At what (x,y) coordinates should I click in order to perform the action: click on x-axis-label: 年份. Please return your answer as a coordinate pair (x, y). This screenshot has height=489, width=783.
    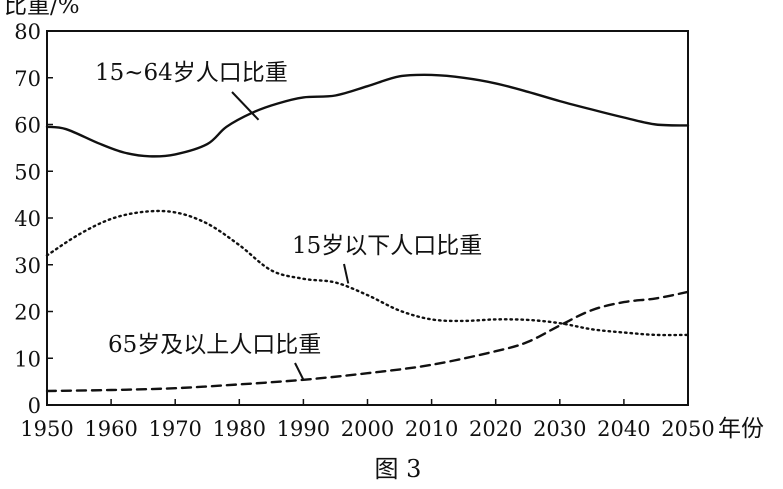
    Looking at the image, I should click on (741, 429).